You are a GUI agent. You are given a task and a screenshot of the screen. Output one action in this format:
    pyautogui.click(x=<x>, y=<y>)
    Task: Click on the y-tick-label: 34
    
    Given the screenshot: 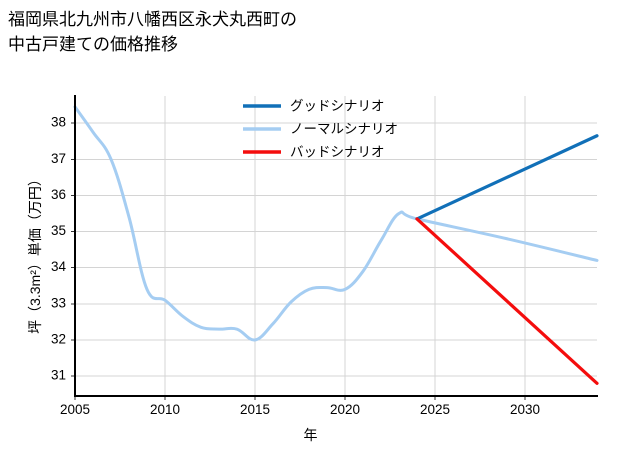 What is the action you would take?
    pyautogui.click(x=59, y=266)
    